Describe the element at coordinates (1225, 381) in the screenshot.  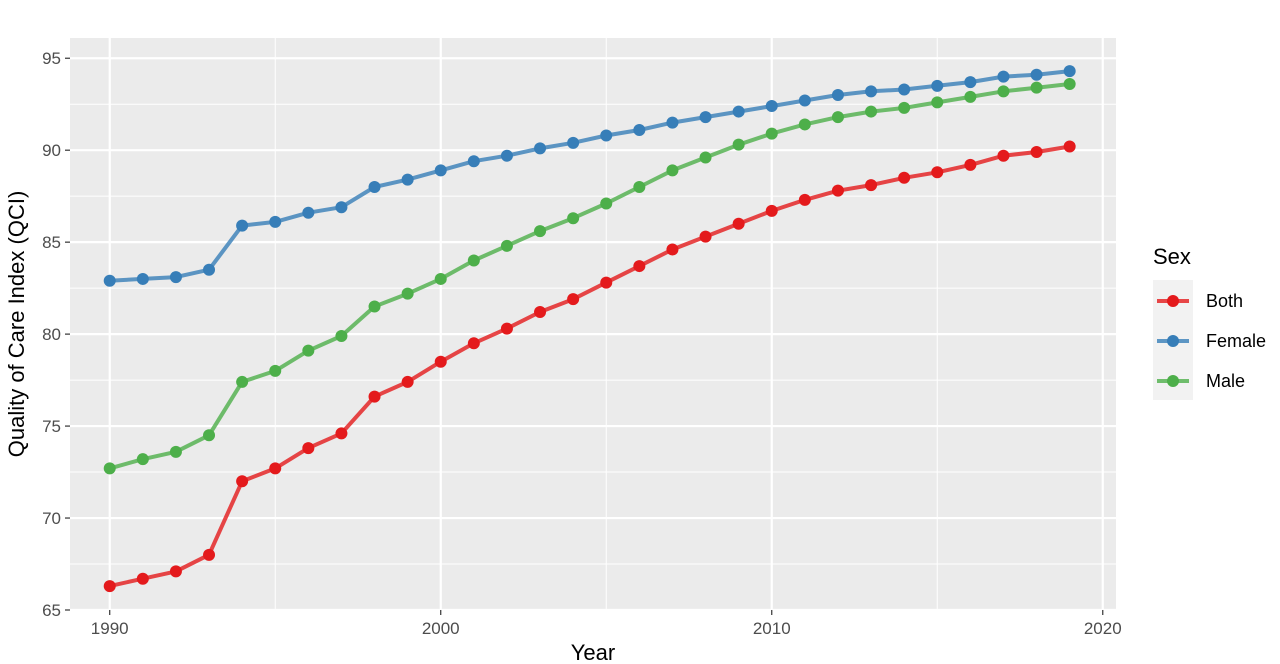
I see `legend-label-male: Male` at that location.